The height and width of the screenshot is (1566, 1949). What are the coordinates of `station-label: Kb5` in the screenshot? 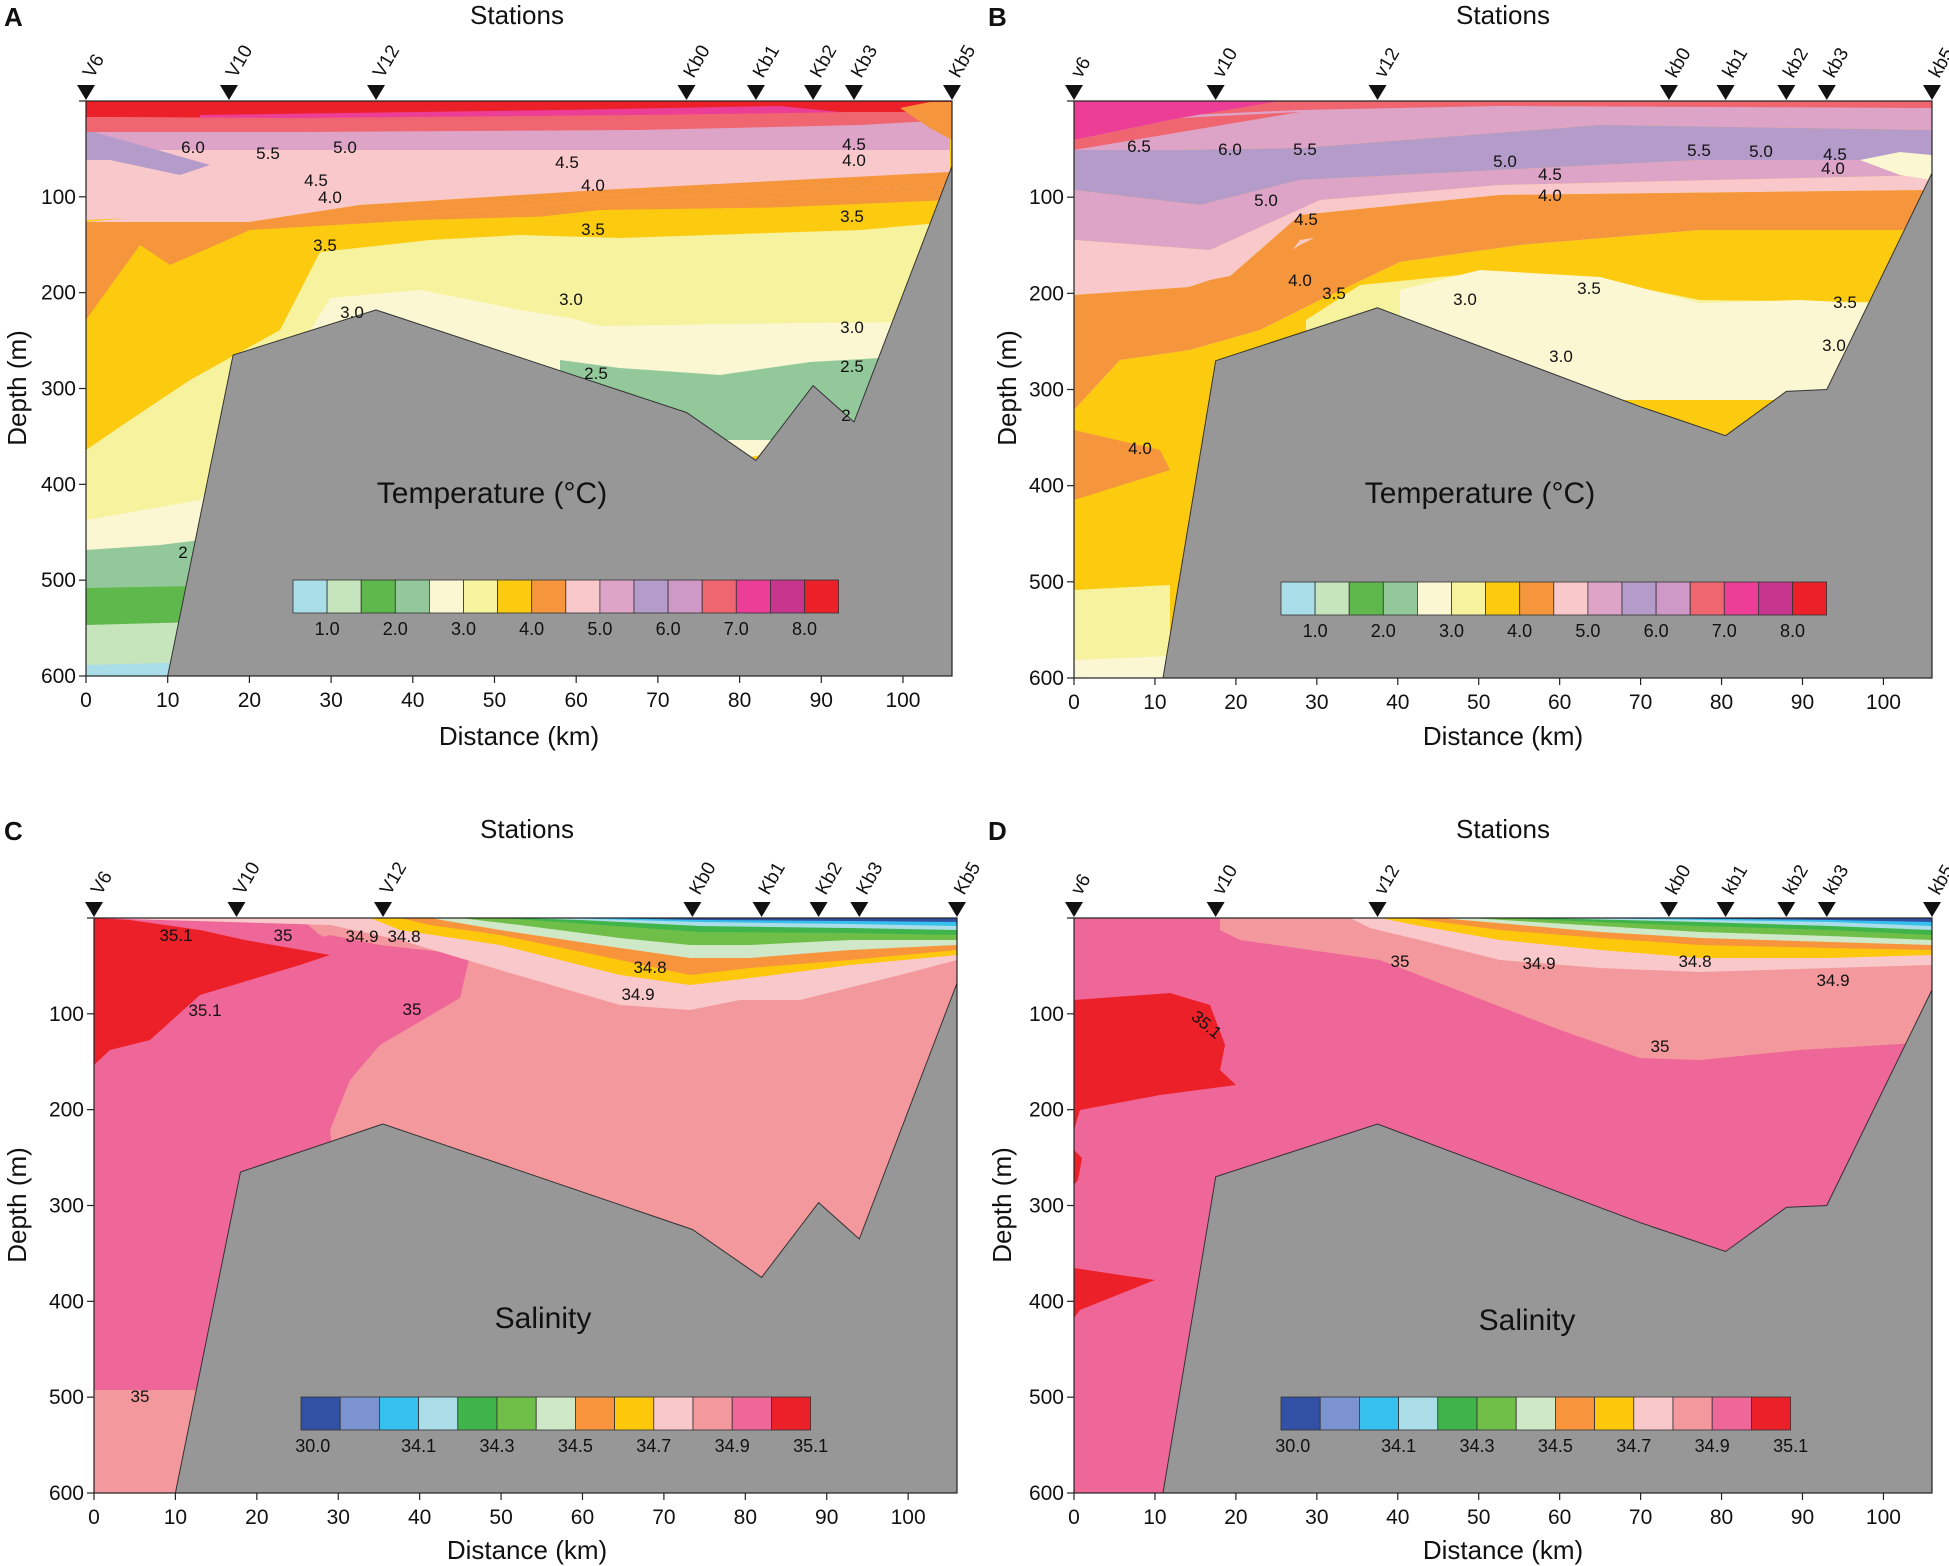 It's located at (962, 62).